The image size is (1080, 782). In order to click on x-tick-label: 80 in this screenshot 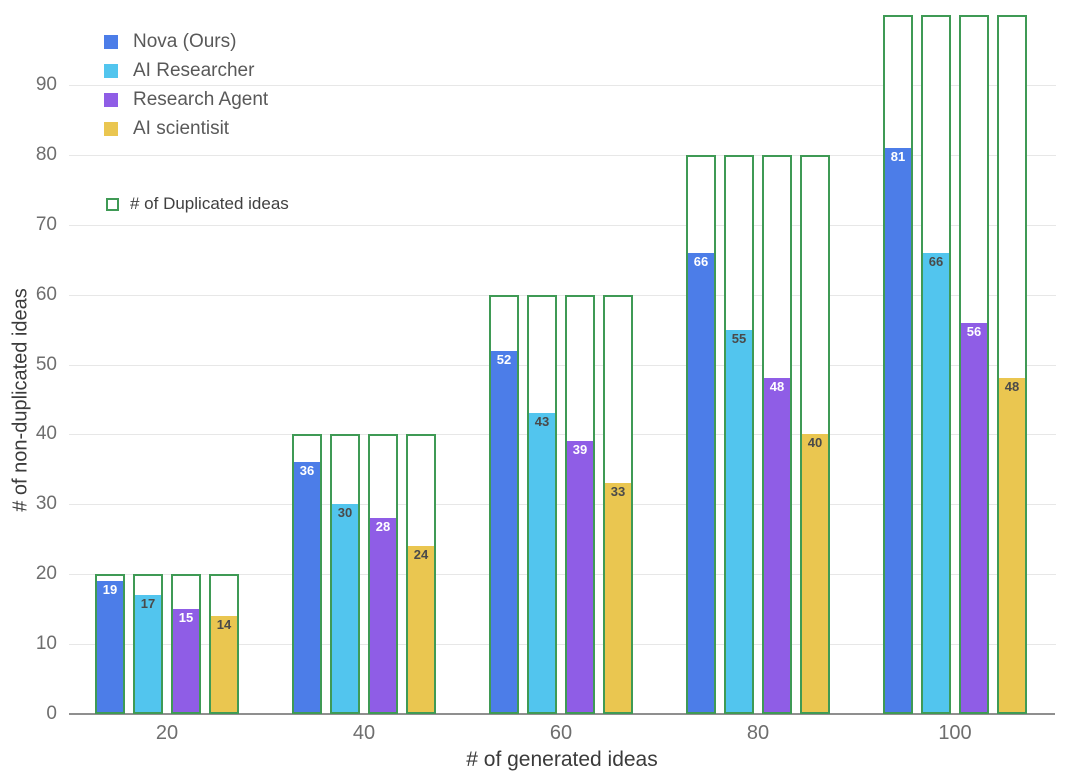, I will do `click(758, 733)`.